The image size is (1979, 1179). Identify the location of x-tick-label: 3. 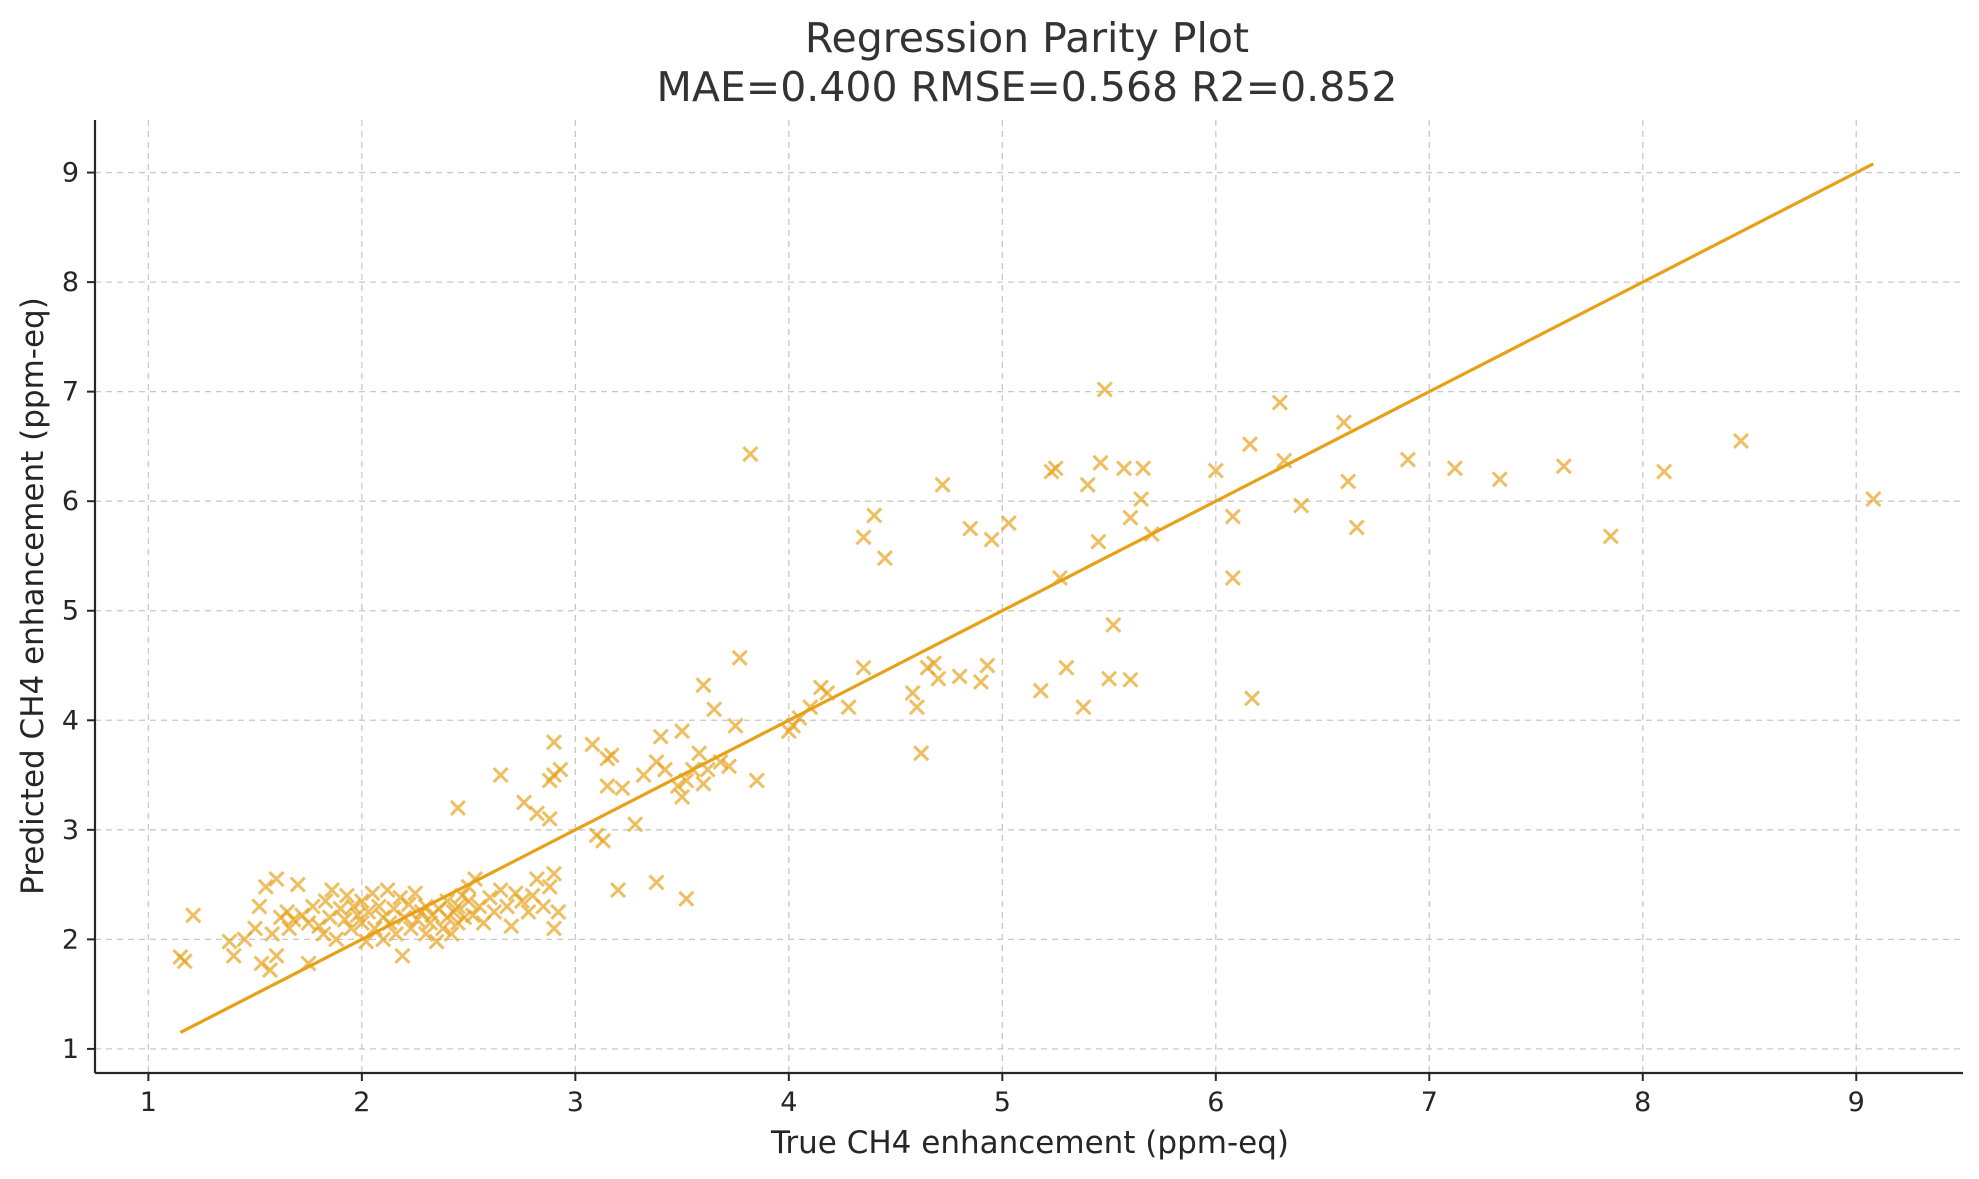
(575, 1102).